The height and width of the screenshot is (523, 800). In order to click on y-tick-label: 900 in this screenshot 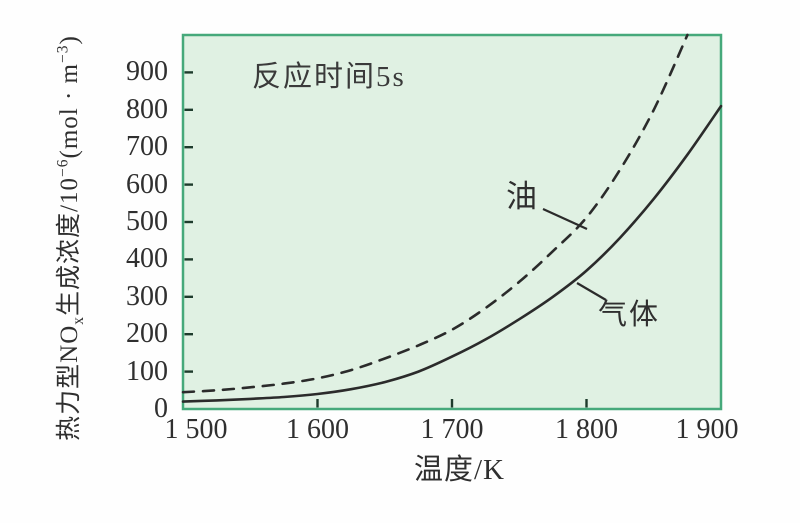, I will do `click(147, 72)`.